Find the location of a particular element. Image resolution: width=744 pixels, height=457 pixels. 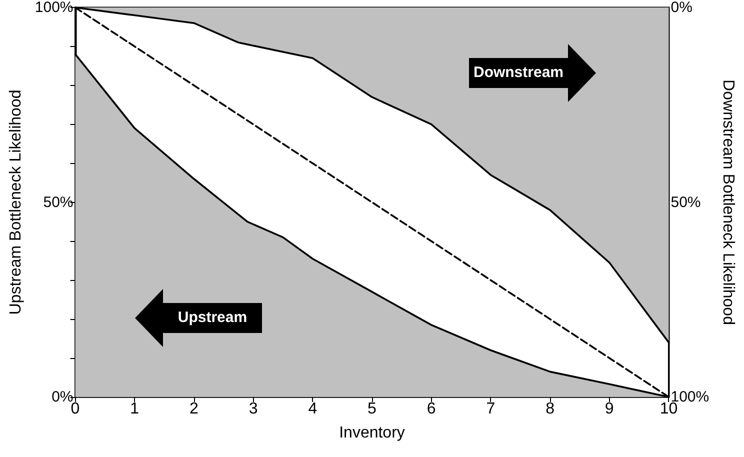

annotation: Upstream is located at coordinates (212, 318).